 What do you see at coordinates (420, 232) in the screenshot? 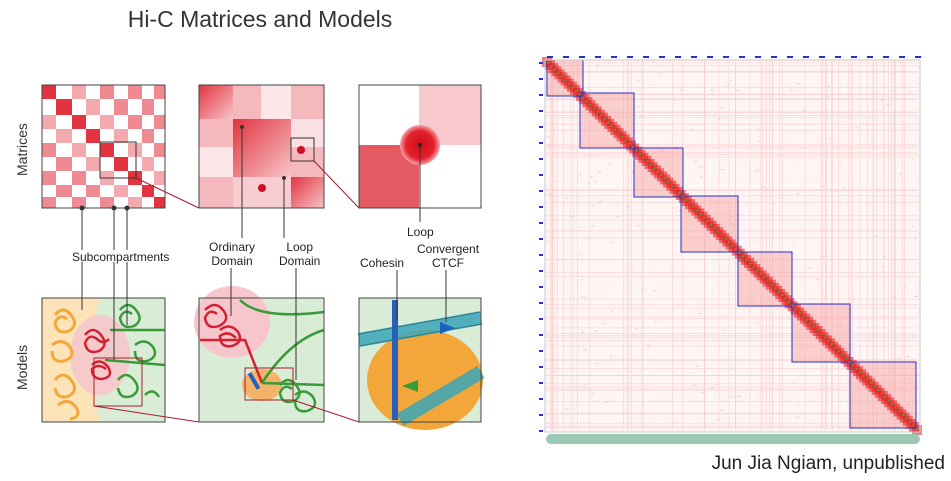
I see `label-loop: Loop` at bounding box center [420, 232].